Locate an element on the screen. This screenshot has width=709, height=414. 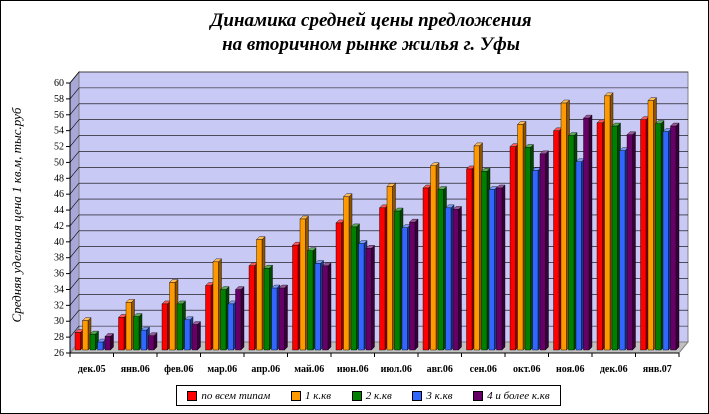
y-tick-label: 36 is located at coordinates (59, 274).